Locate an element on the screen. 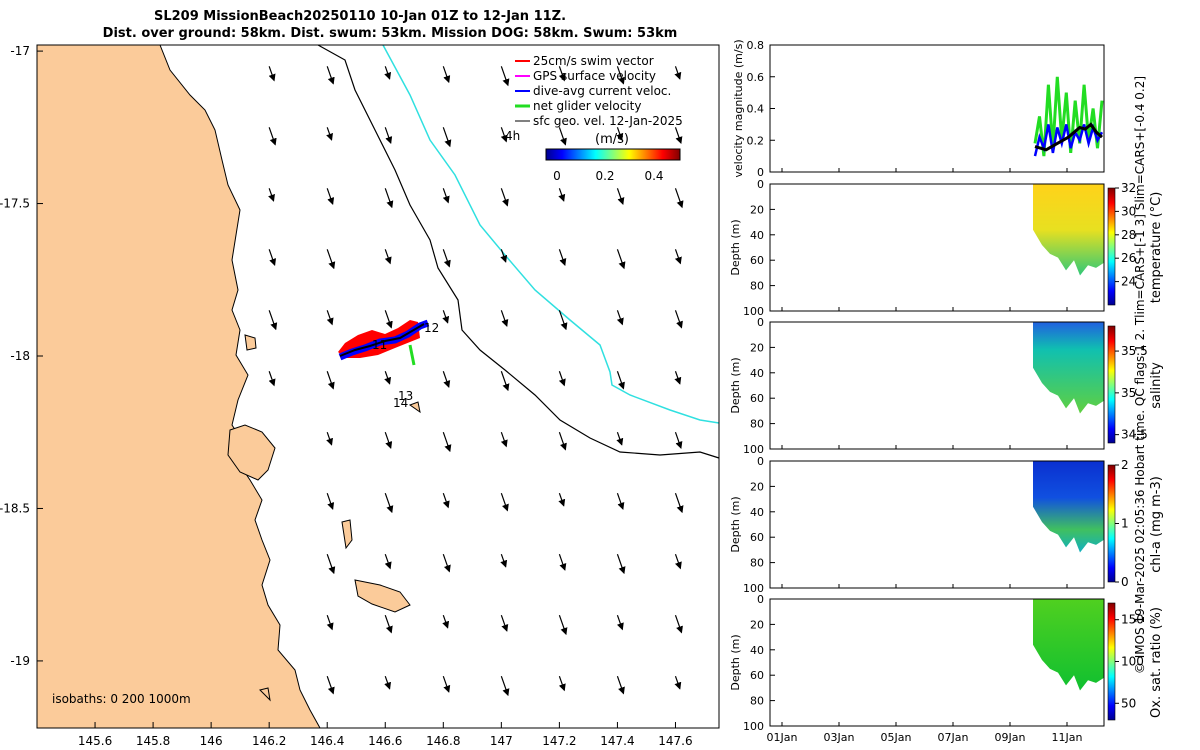 The image size is (1200, 750). legend-item-1: GPS surface velocity is located at coordinates (594, 76).